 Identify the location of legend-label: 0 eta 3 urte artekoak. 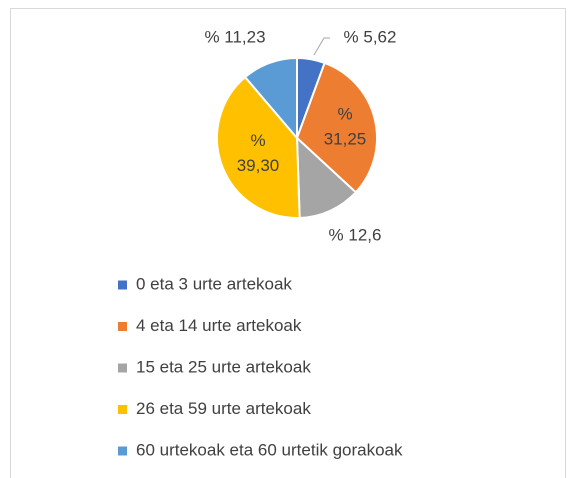
(214, 283).